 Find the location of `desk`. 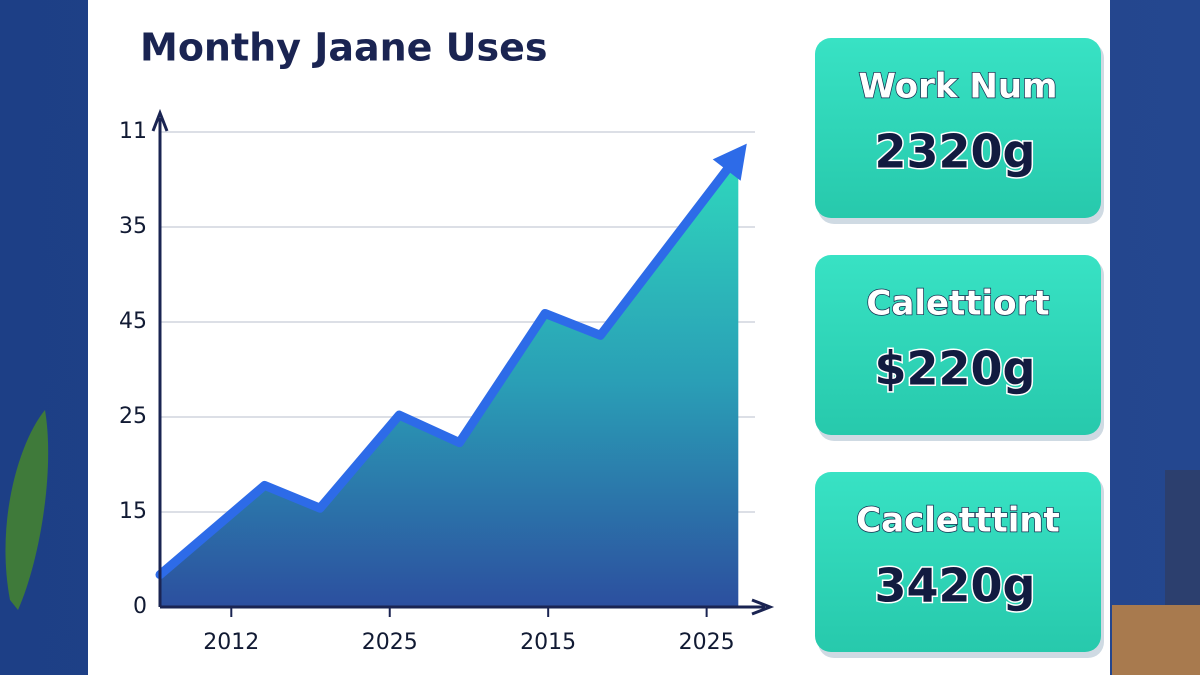

desk is located at coordinates (1156, 640).